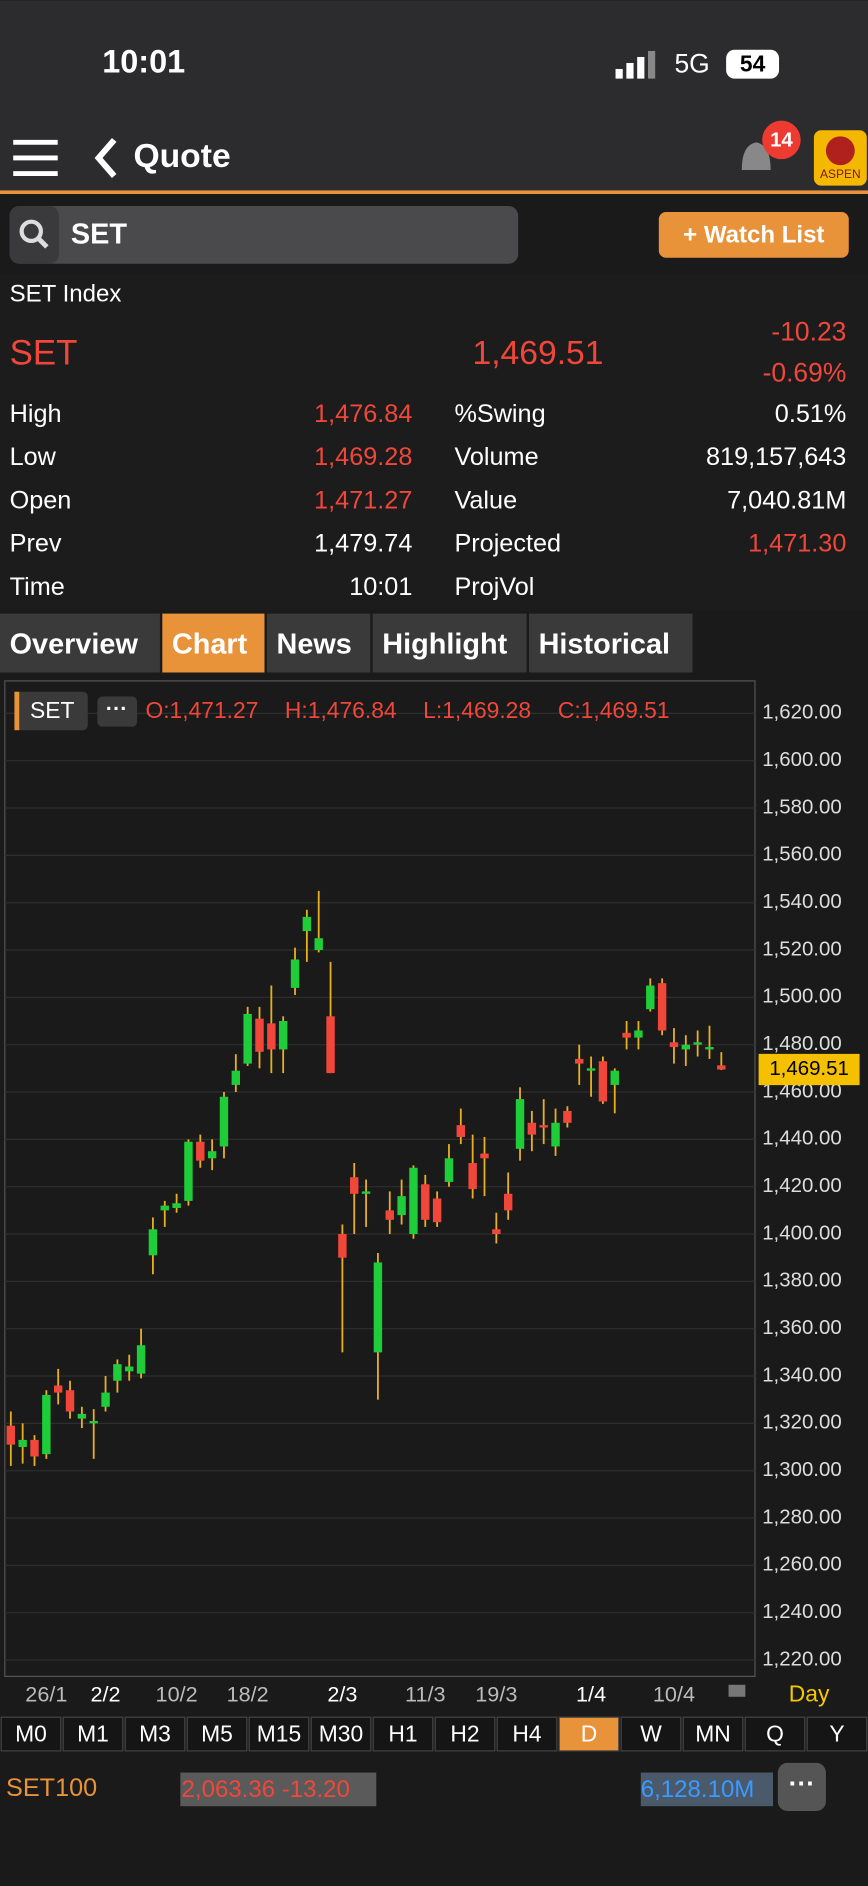 The height and width of the screenshot is (1886, 868). What do you see at coordinates (802, 855) in the screenshot?
I see `y-tick-label: 1,560.00` at bounding box center [802, 855].